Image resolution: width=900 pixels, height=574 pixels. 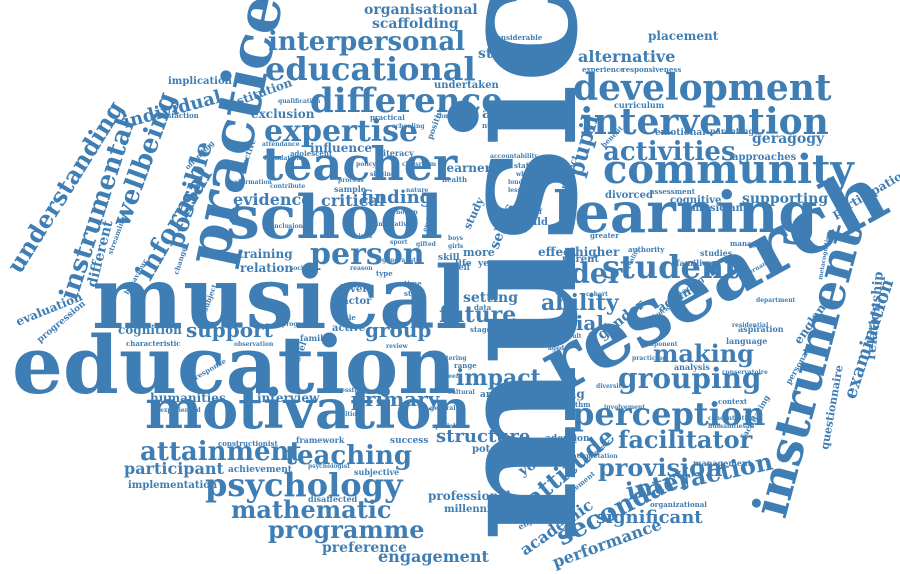 What do you see at coordinates (174, 468) in the screenshot?
I see `word-participant: participant` at bounding box center [174, 468].